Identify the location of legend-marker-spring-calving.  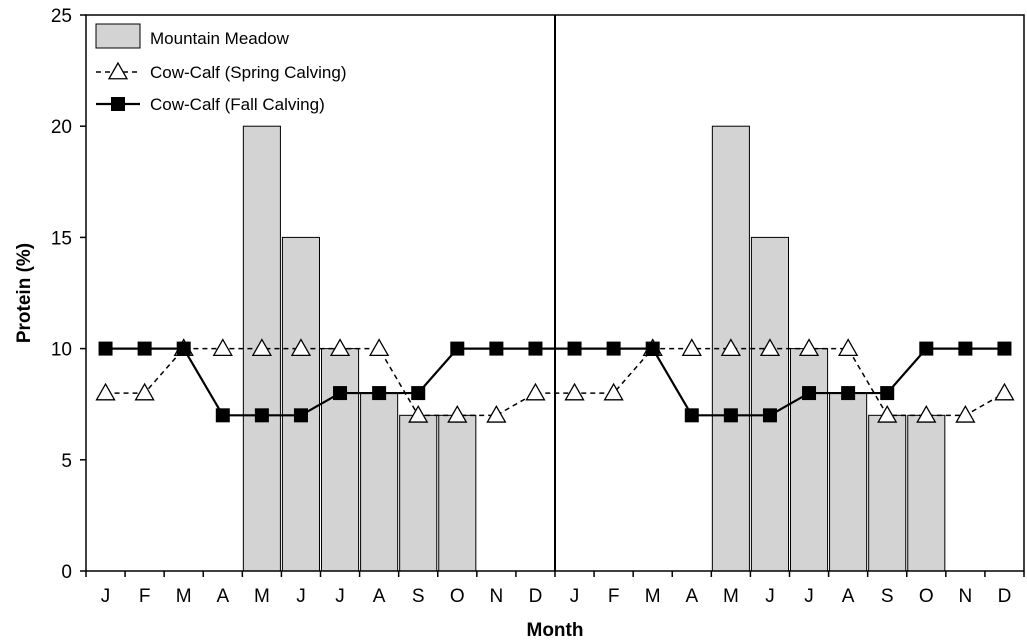
(118, 70).